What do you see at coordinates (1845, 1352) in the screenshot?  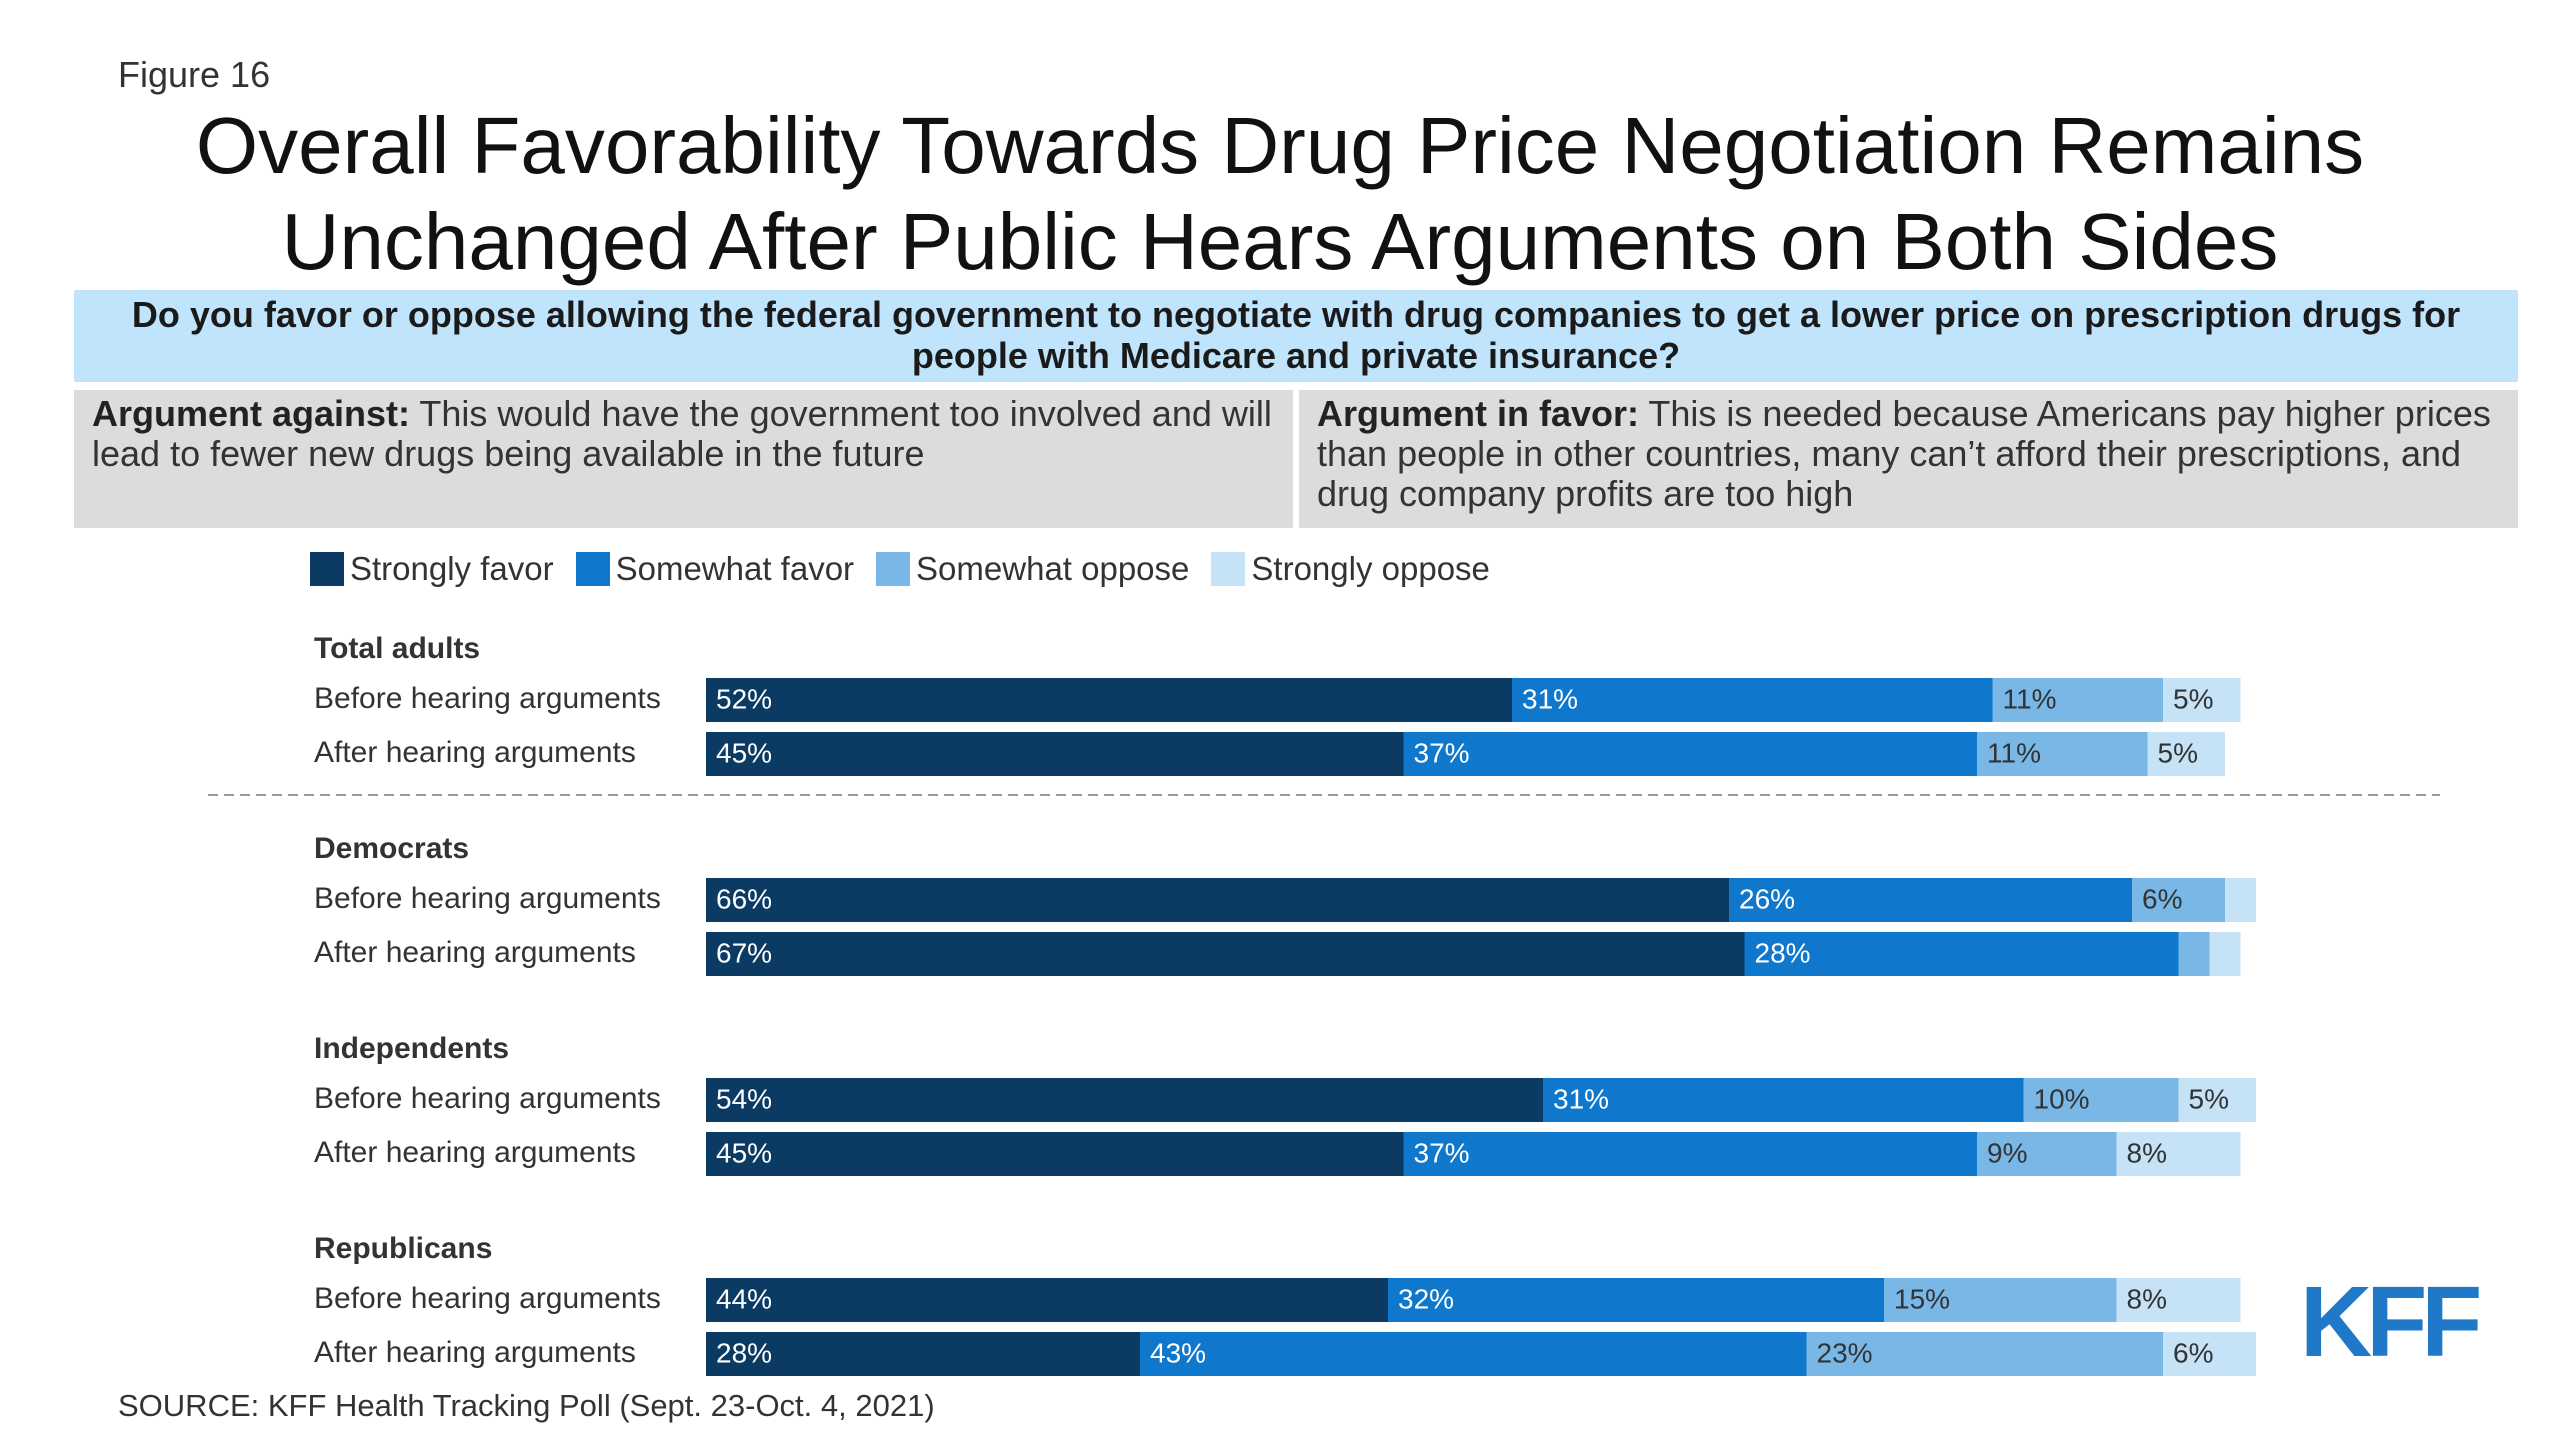 I see `data-label: 23%` at bounding box center [1845, 1352].